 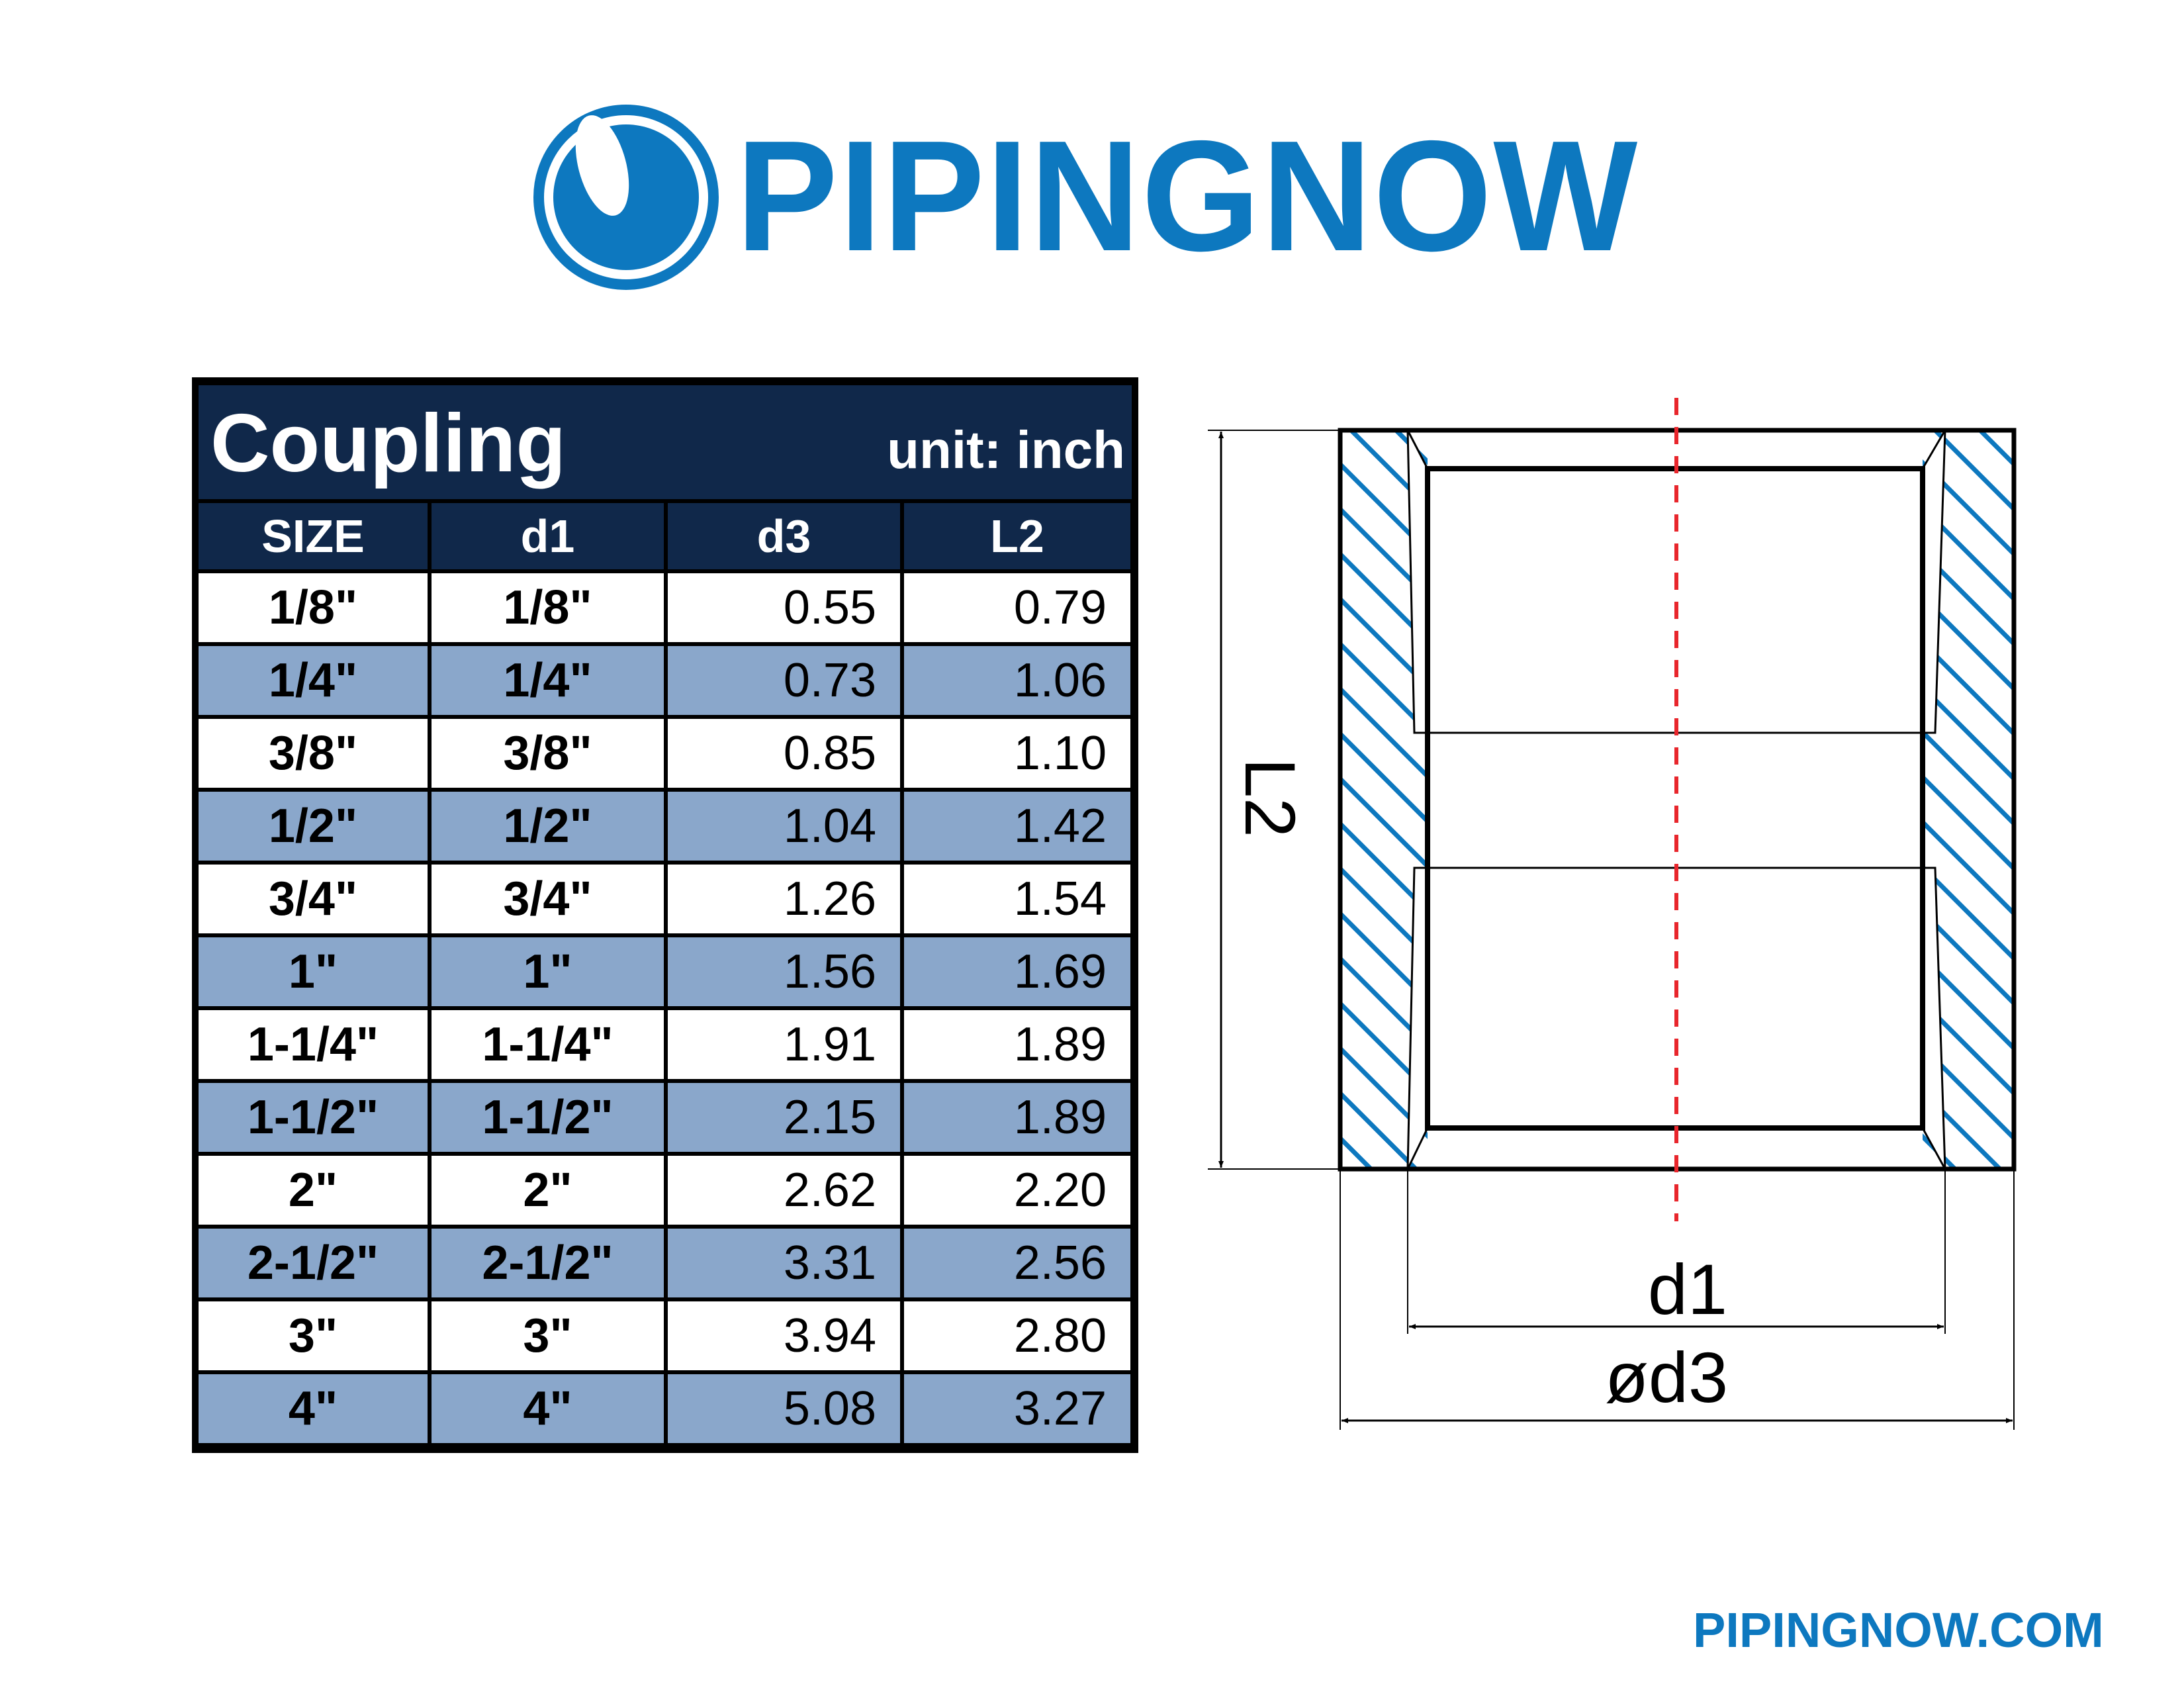 What do you see at coordinates (313, 1408) in the screenshot?
I see `cell-size: 4"` at bounding box center [313, 1408].